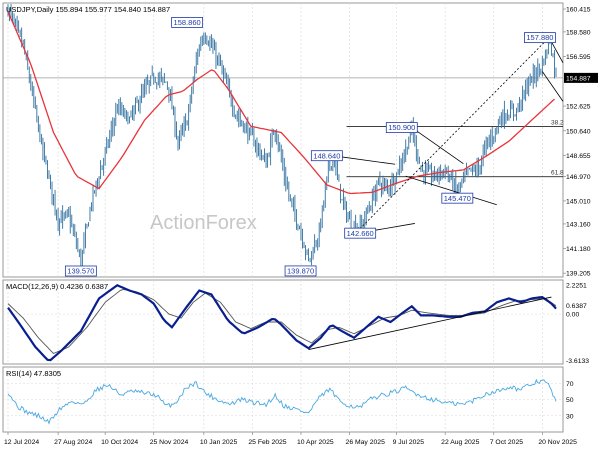  What do you see at coordinates (578, 274) in the screenshot?
I see `price-ytick-11: 139.205` at bounding box center [578, 274].